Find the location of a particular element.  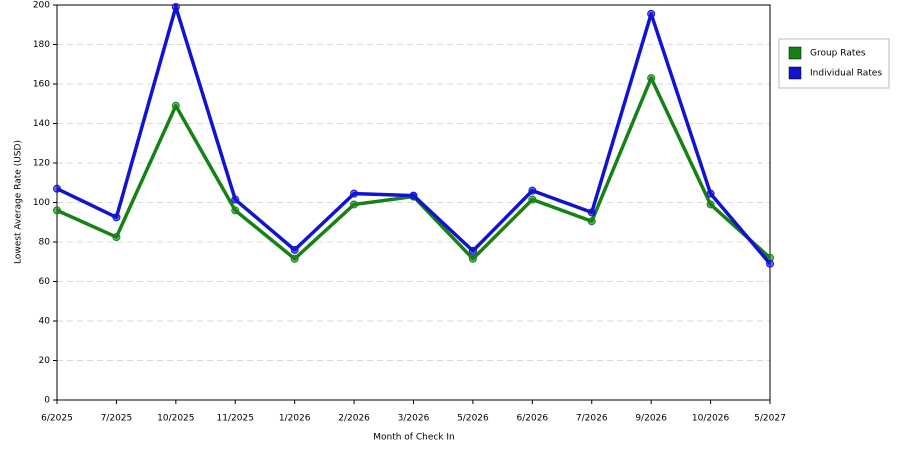

x-tick-label: 9/2026 is located at coordinates (651, 419).